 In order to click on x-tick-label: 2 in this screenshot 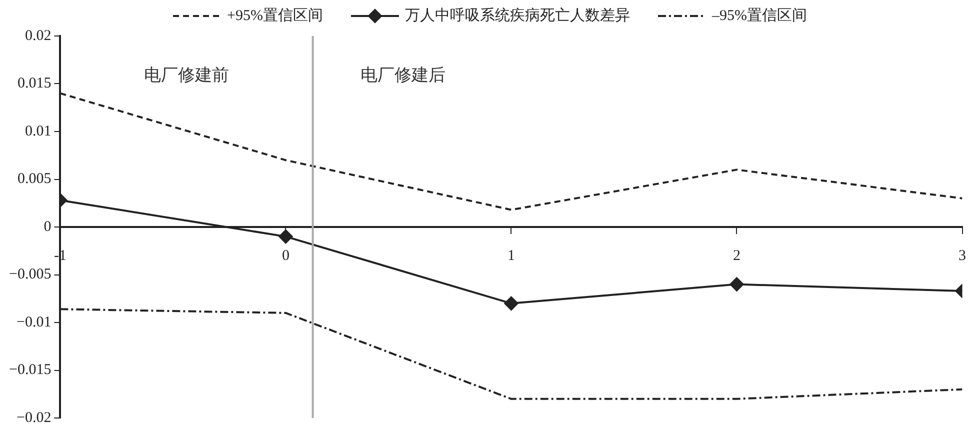, I will do `click(736, 256)`.